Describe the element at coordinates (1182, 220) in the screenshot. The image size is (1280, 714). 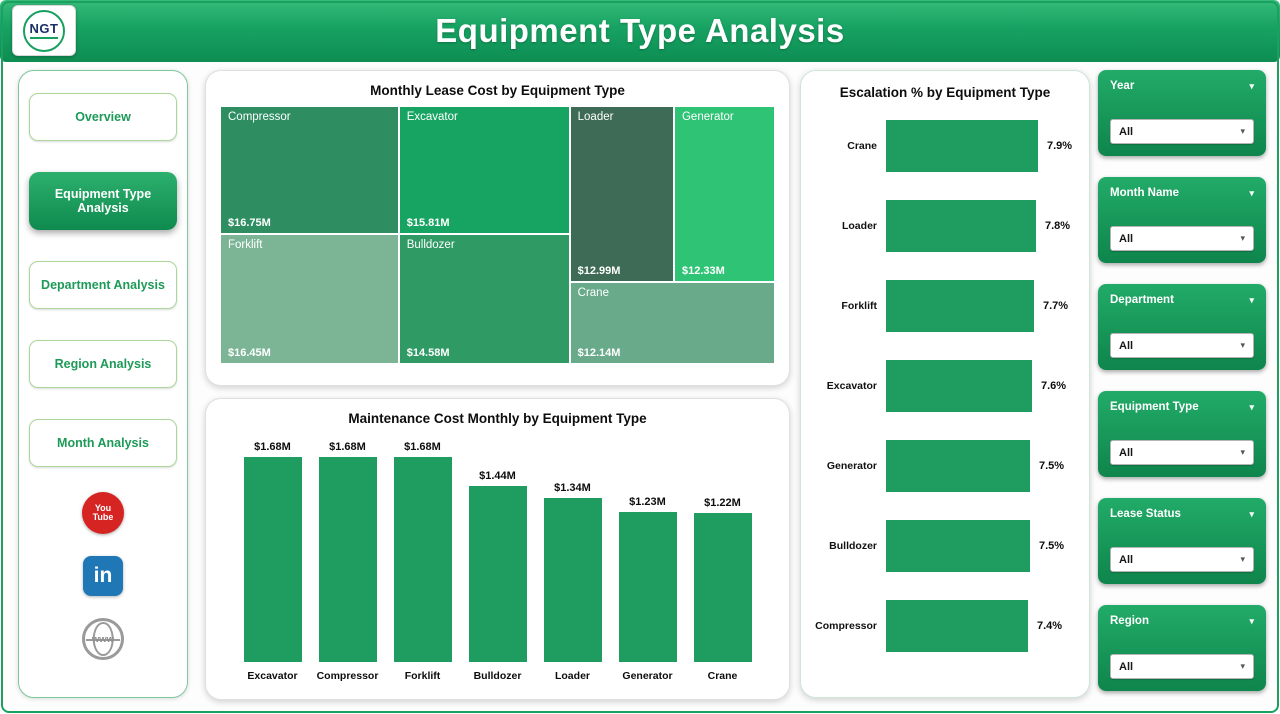
I see `filter-month-name: Month Name ▾ All ▾` at that location.